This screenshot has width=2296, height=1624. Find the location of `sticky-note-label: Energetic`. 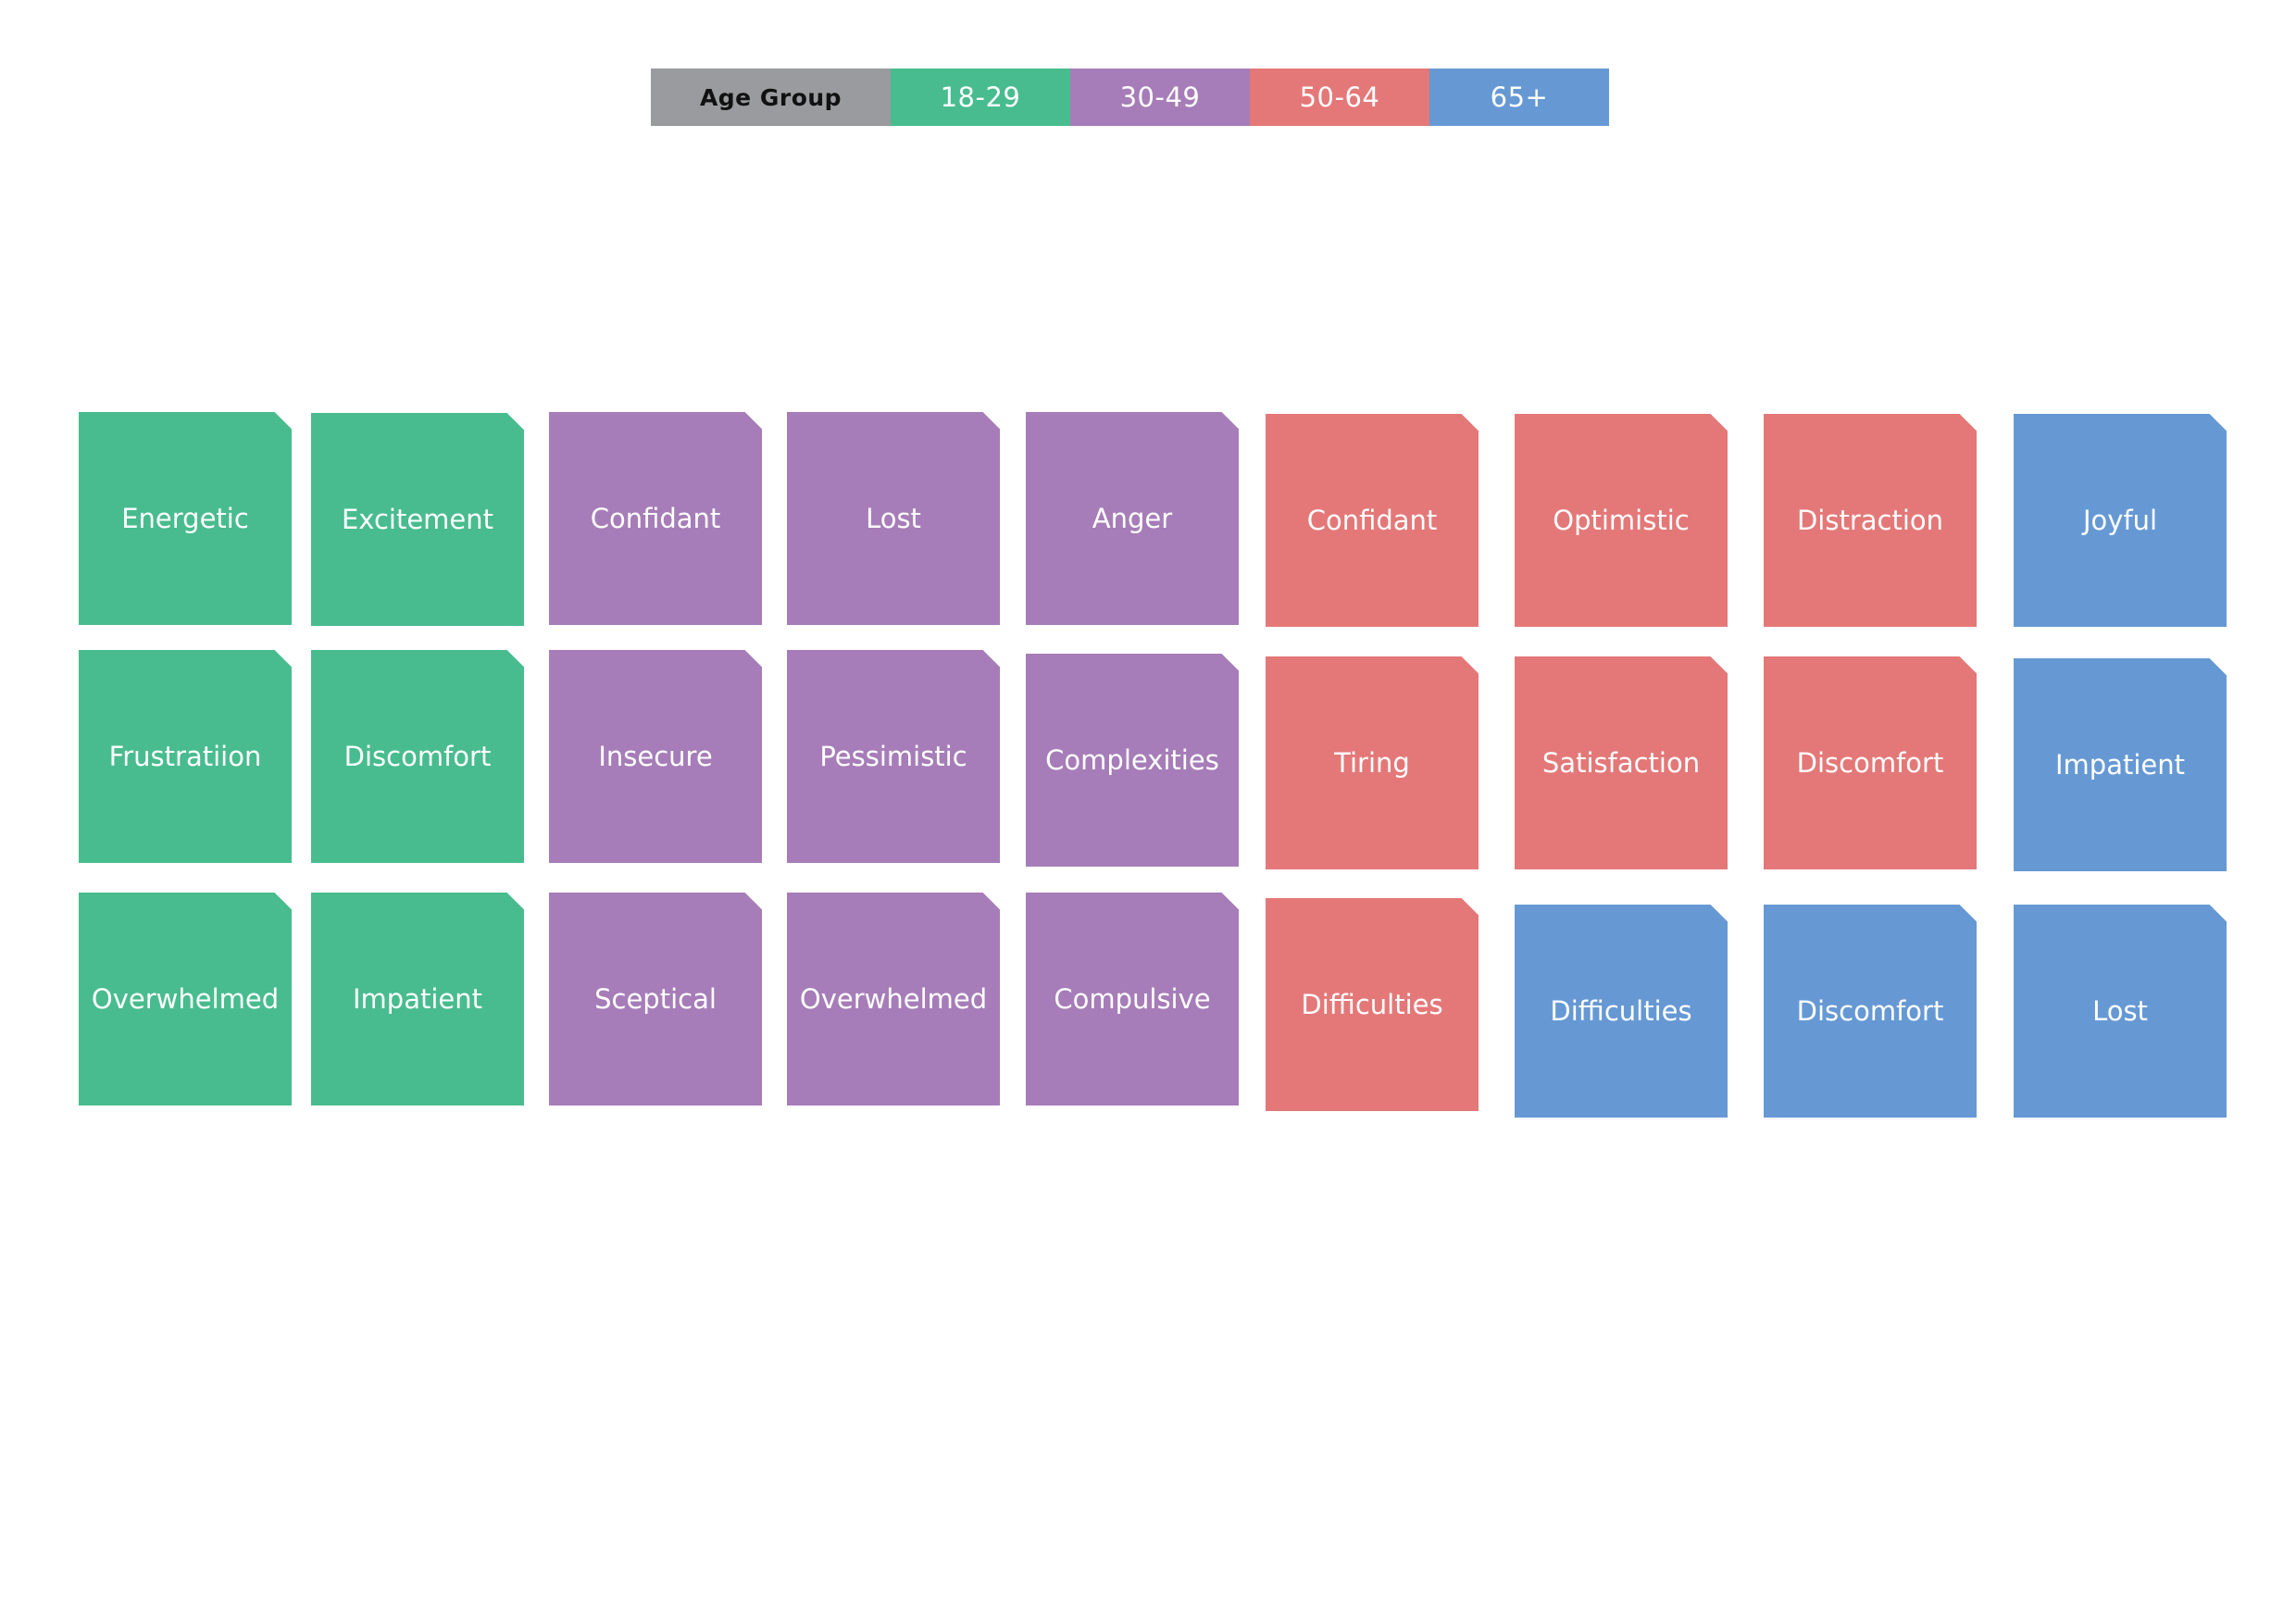

sticky-note-label: Energetic is located at coordinates (185, 518).